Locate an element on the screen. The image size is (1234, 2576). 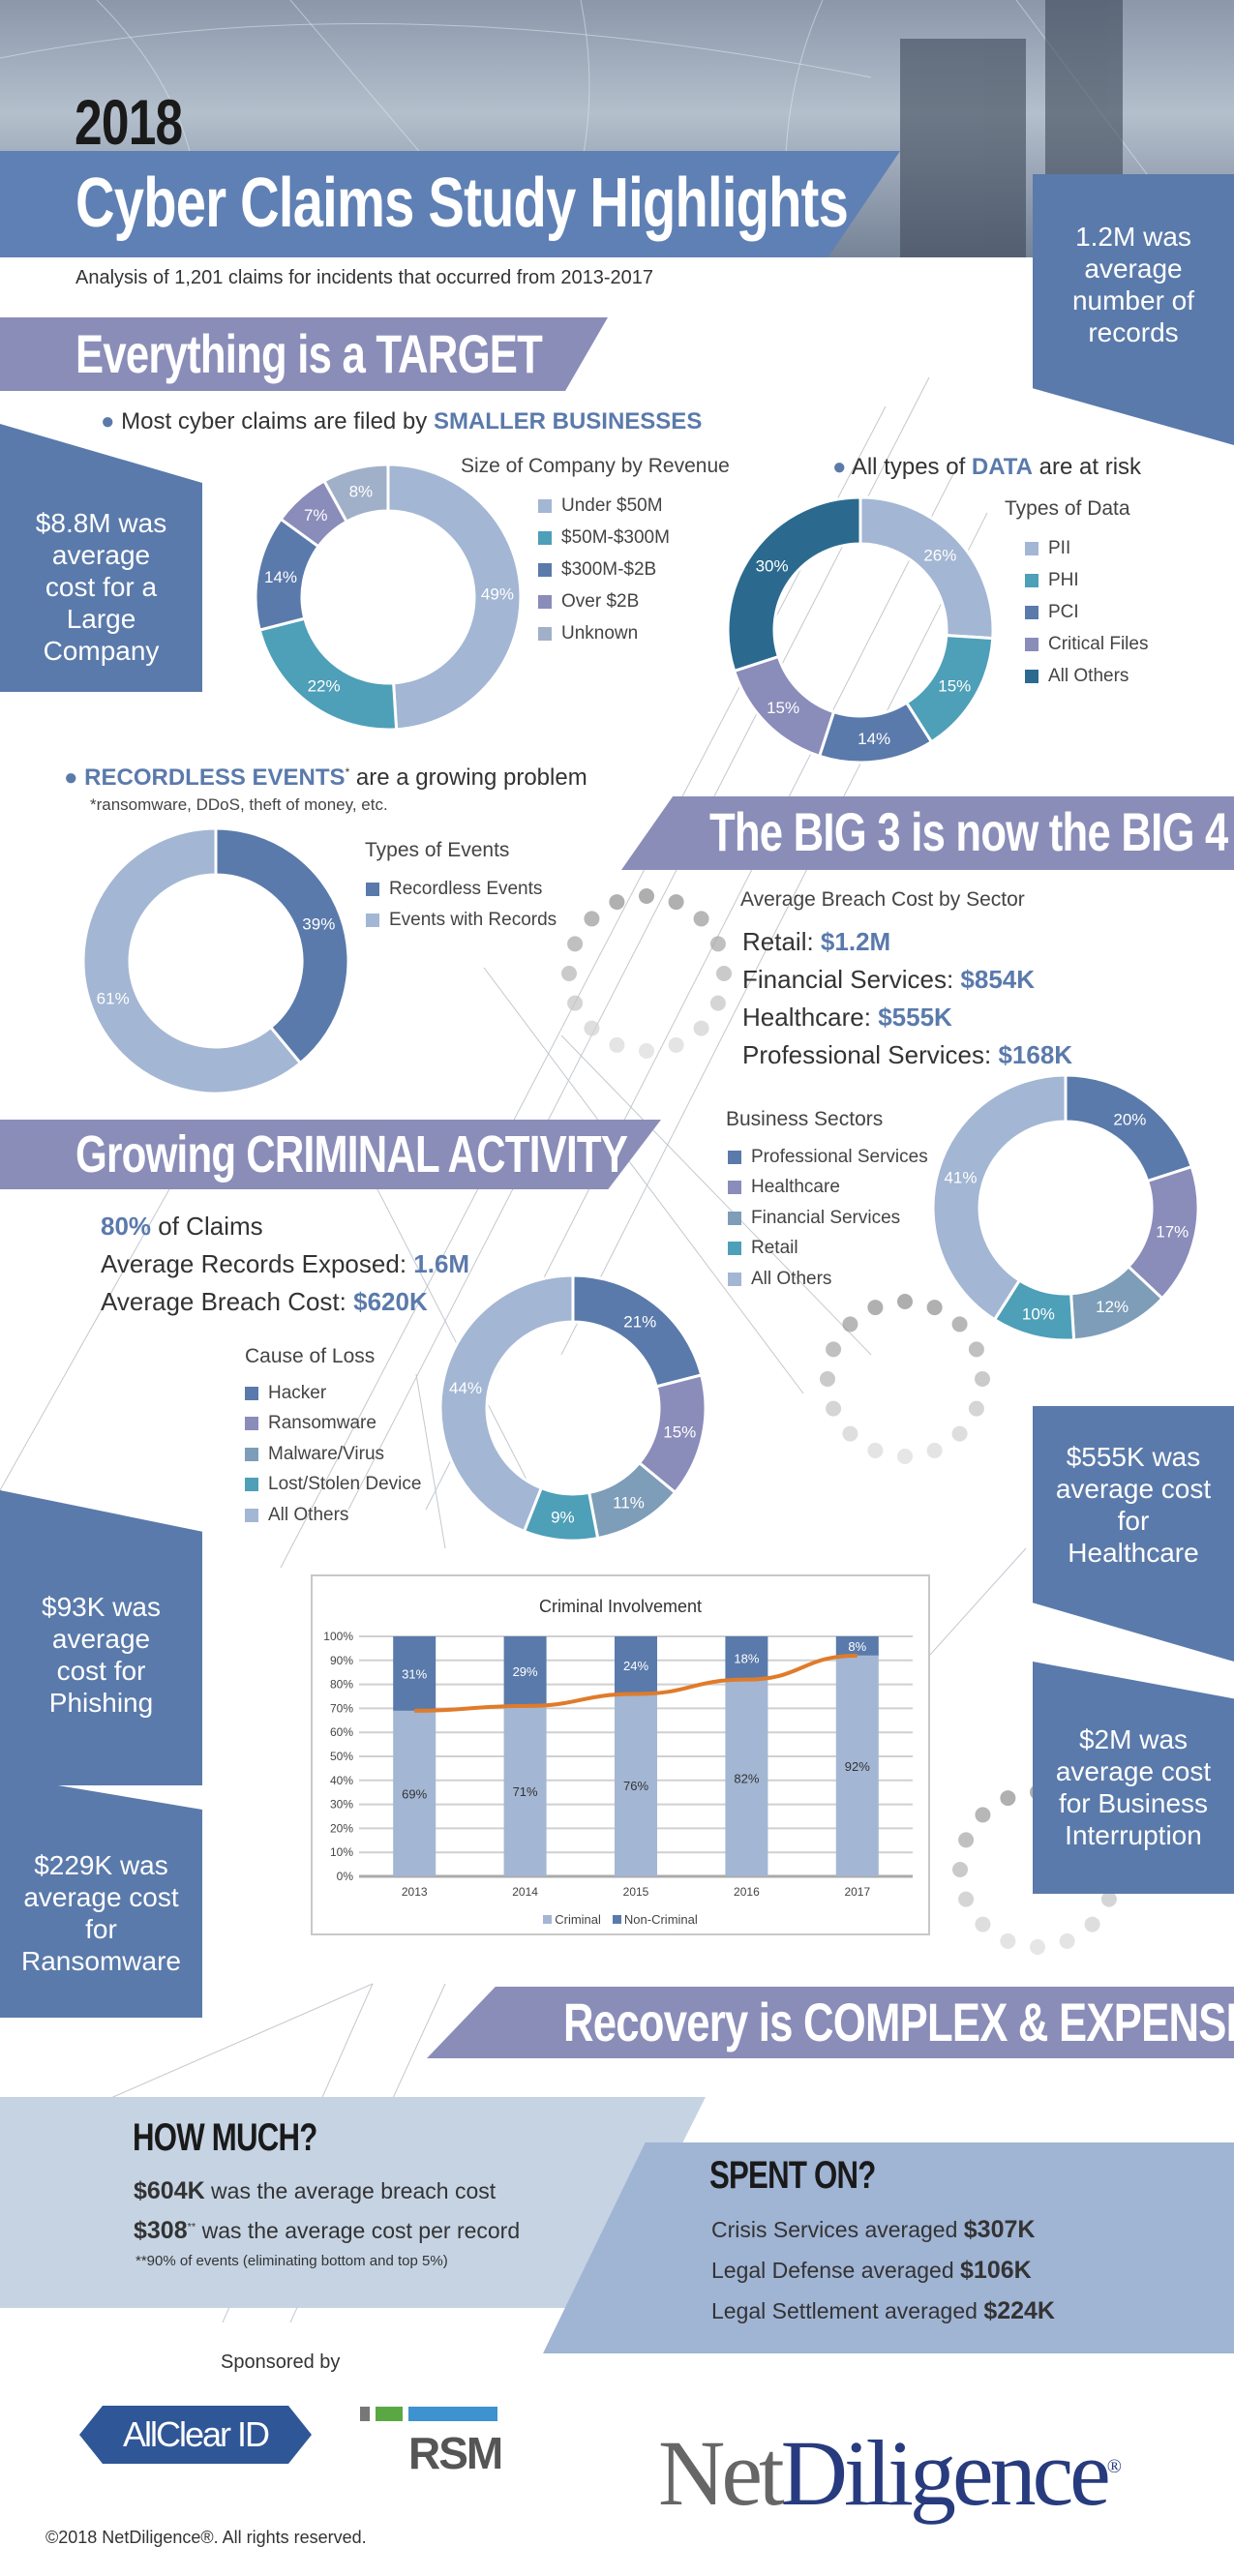
legend-label: Over $2B is located at coordinates (600, 601).